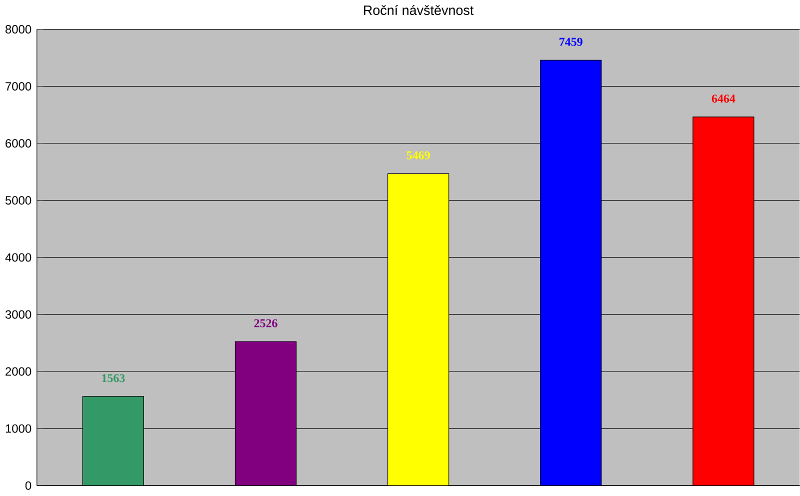  What do you see at coordinates (113, 378) in the screenshot?
I see `data-label: 1563` at bounding box center [113, 378].